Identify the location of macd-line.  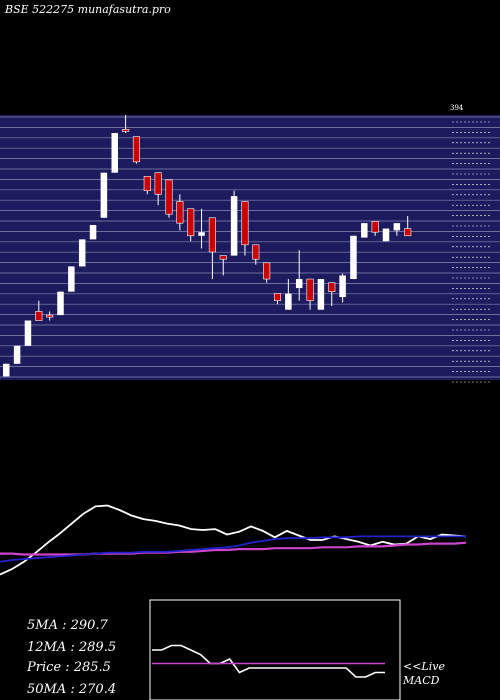
(268, 661).